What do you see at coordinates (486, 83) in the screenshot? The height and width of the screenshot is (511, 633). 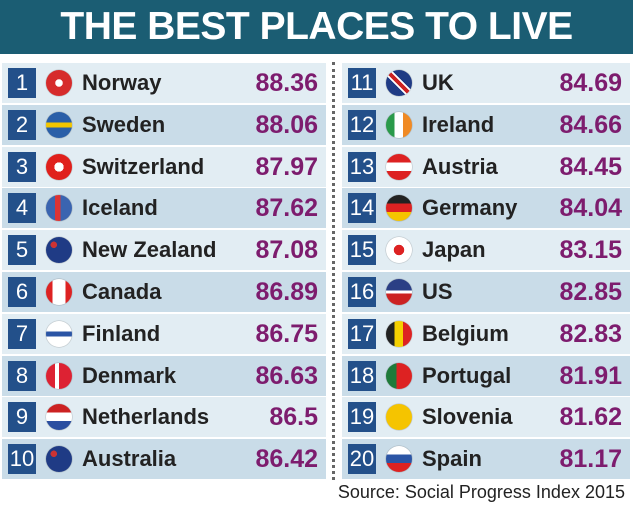 I see `table-row: 11 UK 84.69` at bounding box center [486, 83].